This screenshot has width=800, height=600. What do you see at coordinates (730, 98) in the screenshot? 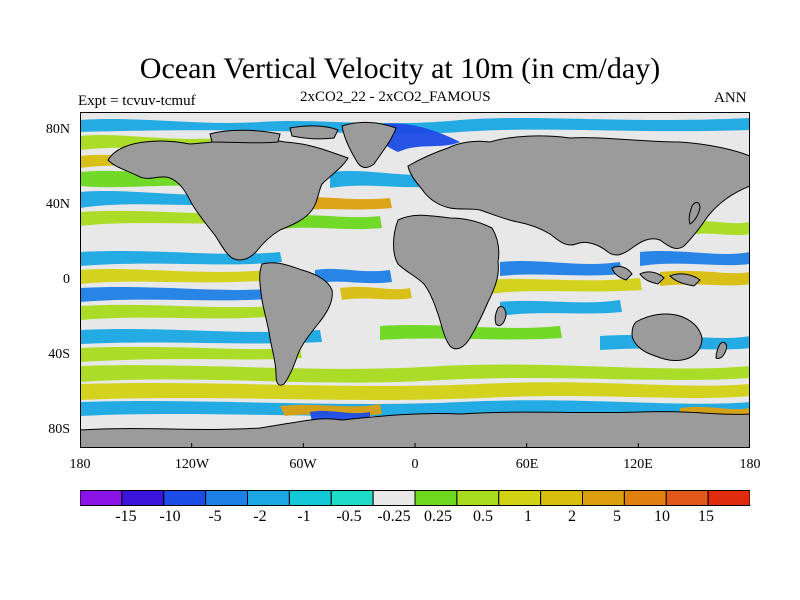
I see `season-label: ANN` at bounding box center [730, 98].